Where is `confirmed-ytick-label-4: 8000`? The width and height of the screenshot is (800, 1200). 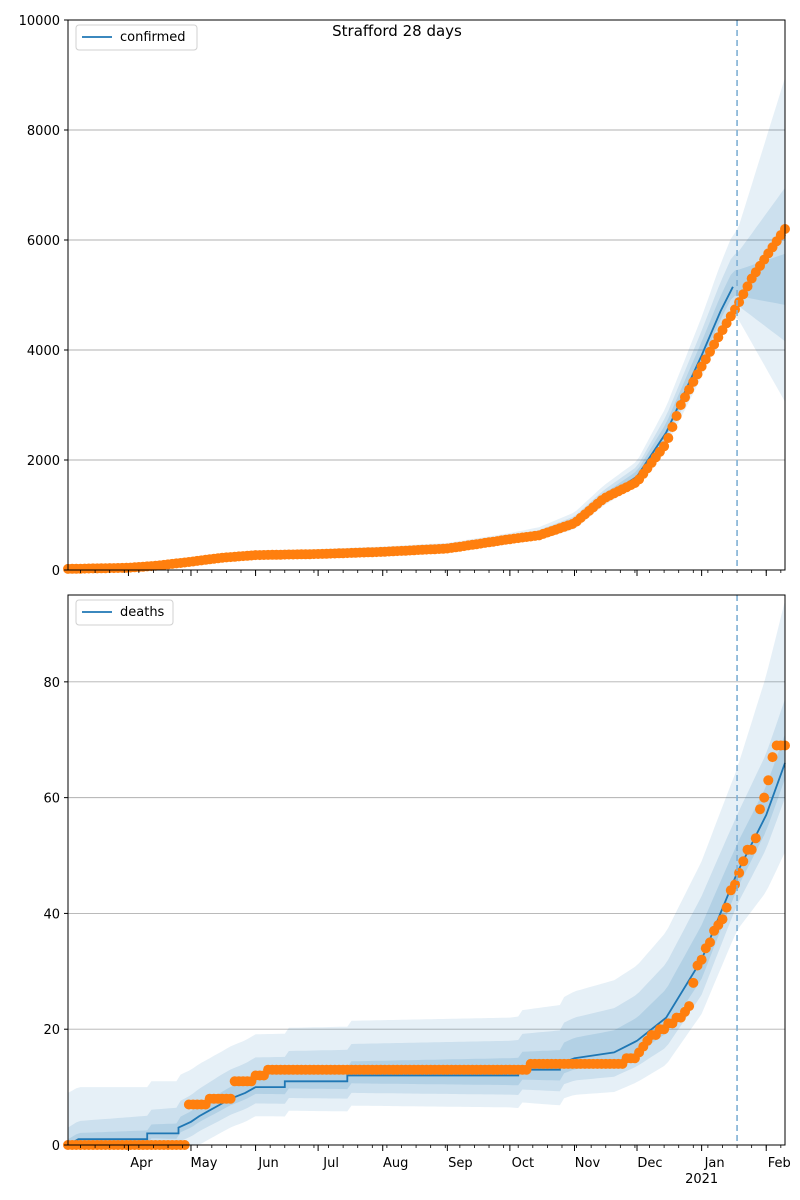 confirmed-ytick-label-4: 8000 is located at coordinates (43, 131).